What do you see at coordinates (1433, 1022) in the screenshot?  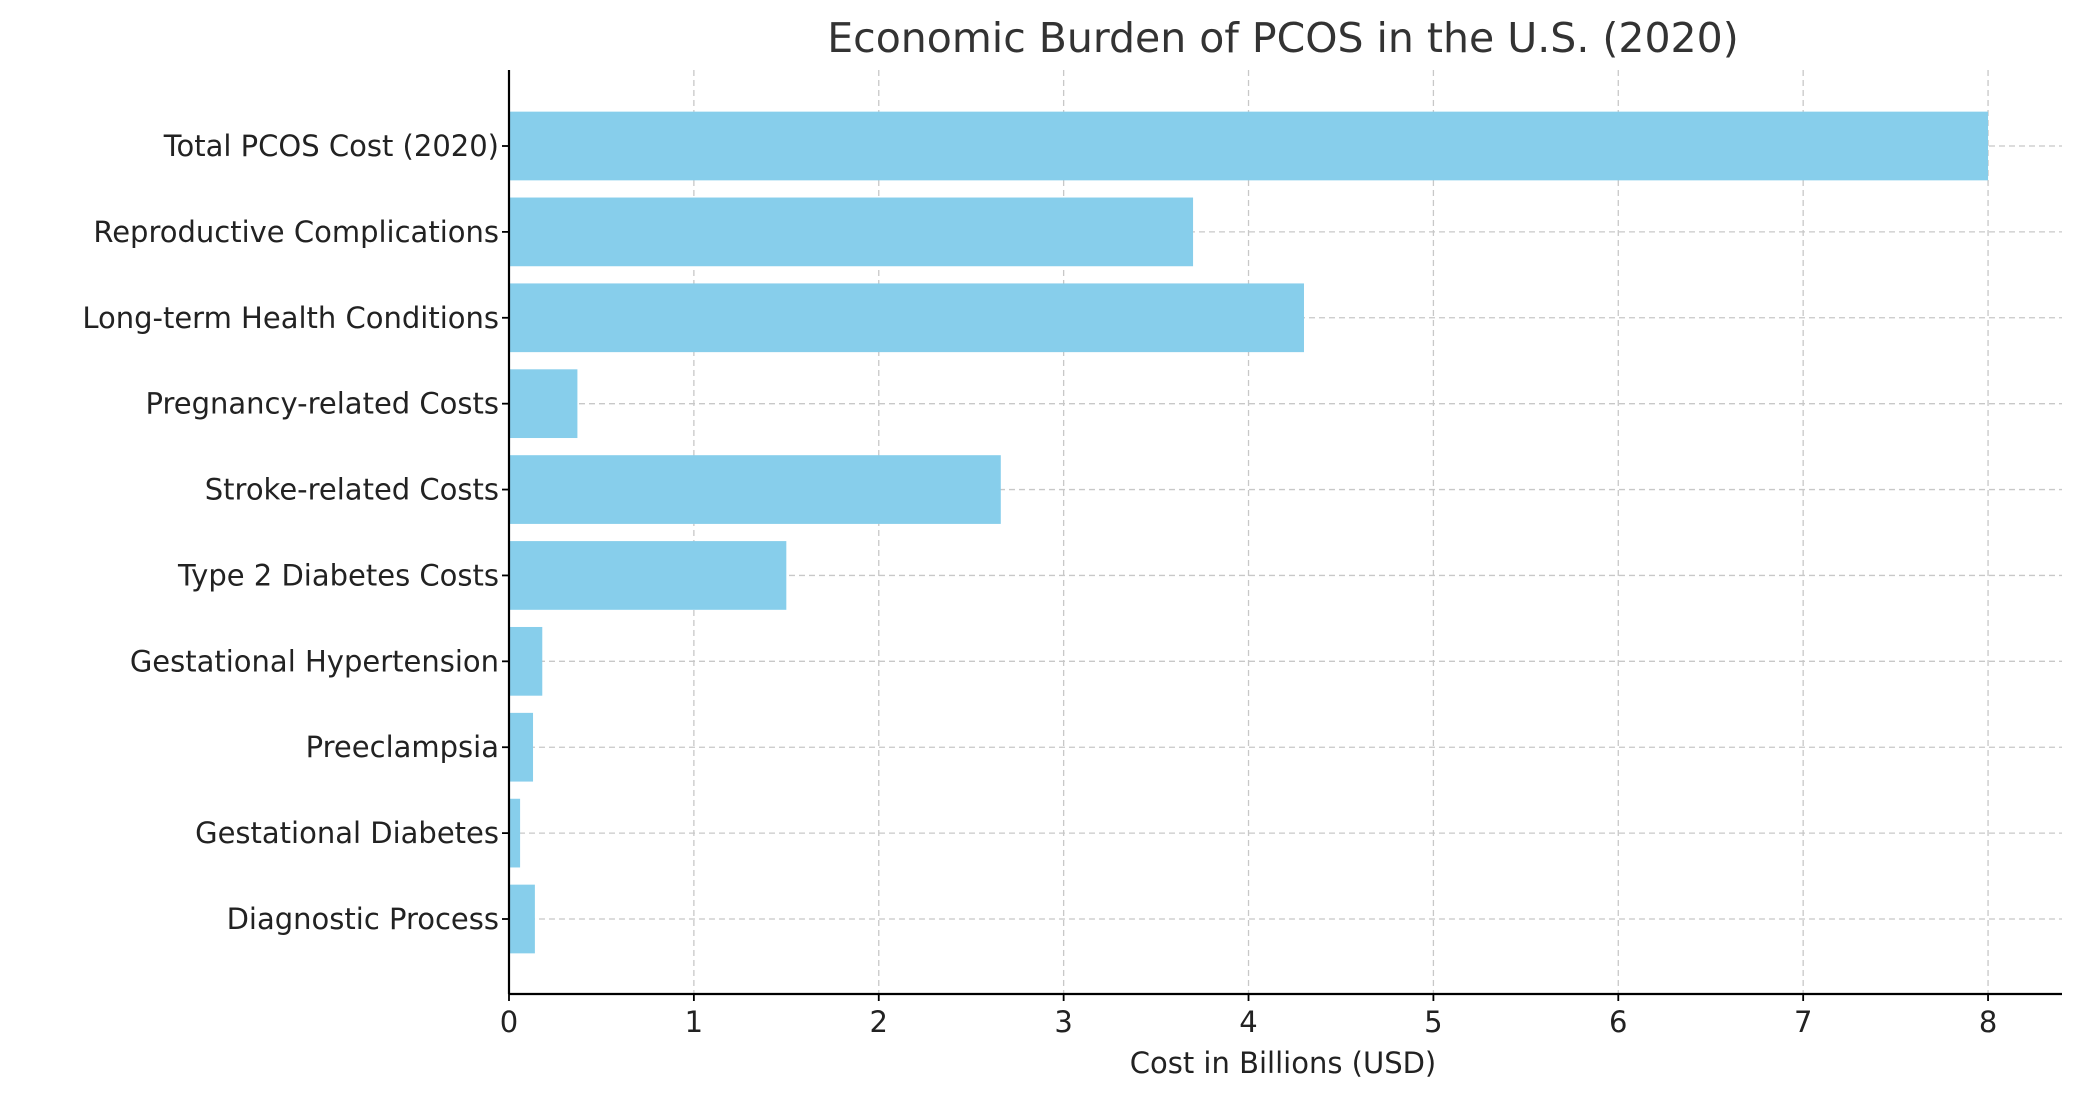 I see `x-tick-label: 5` at bounding box center [1433, 1022].